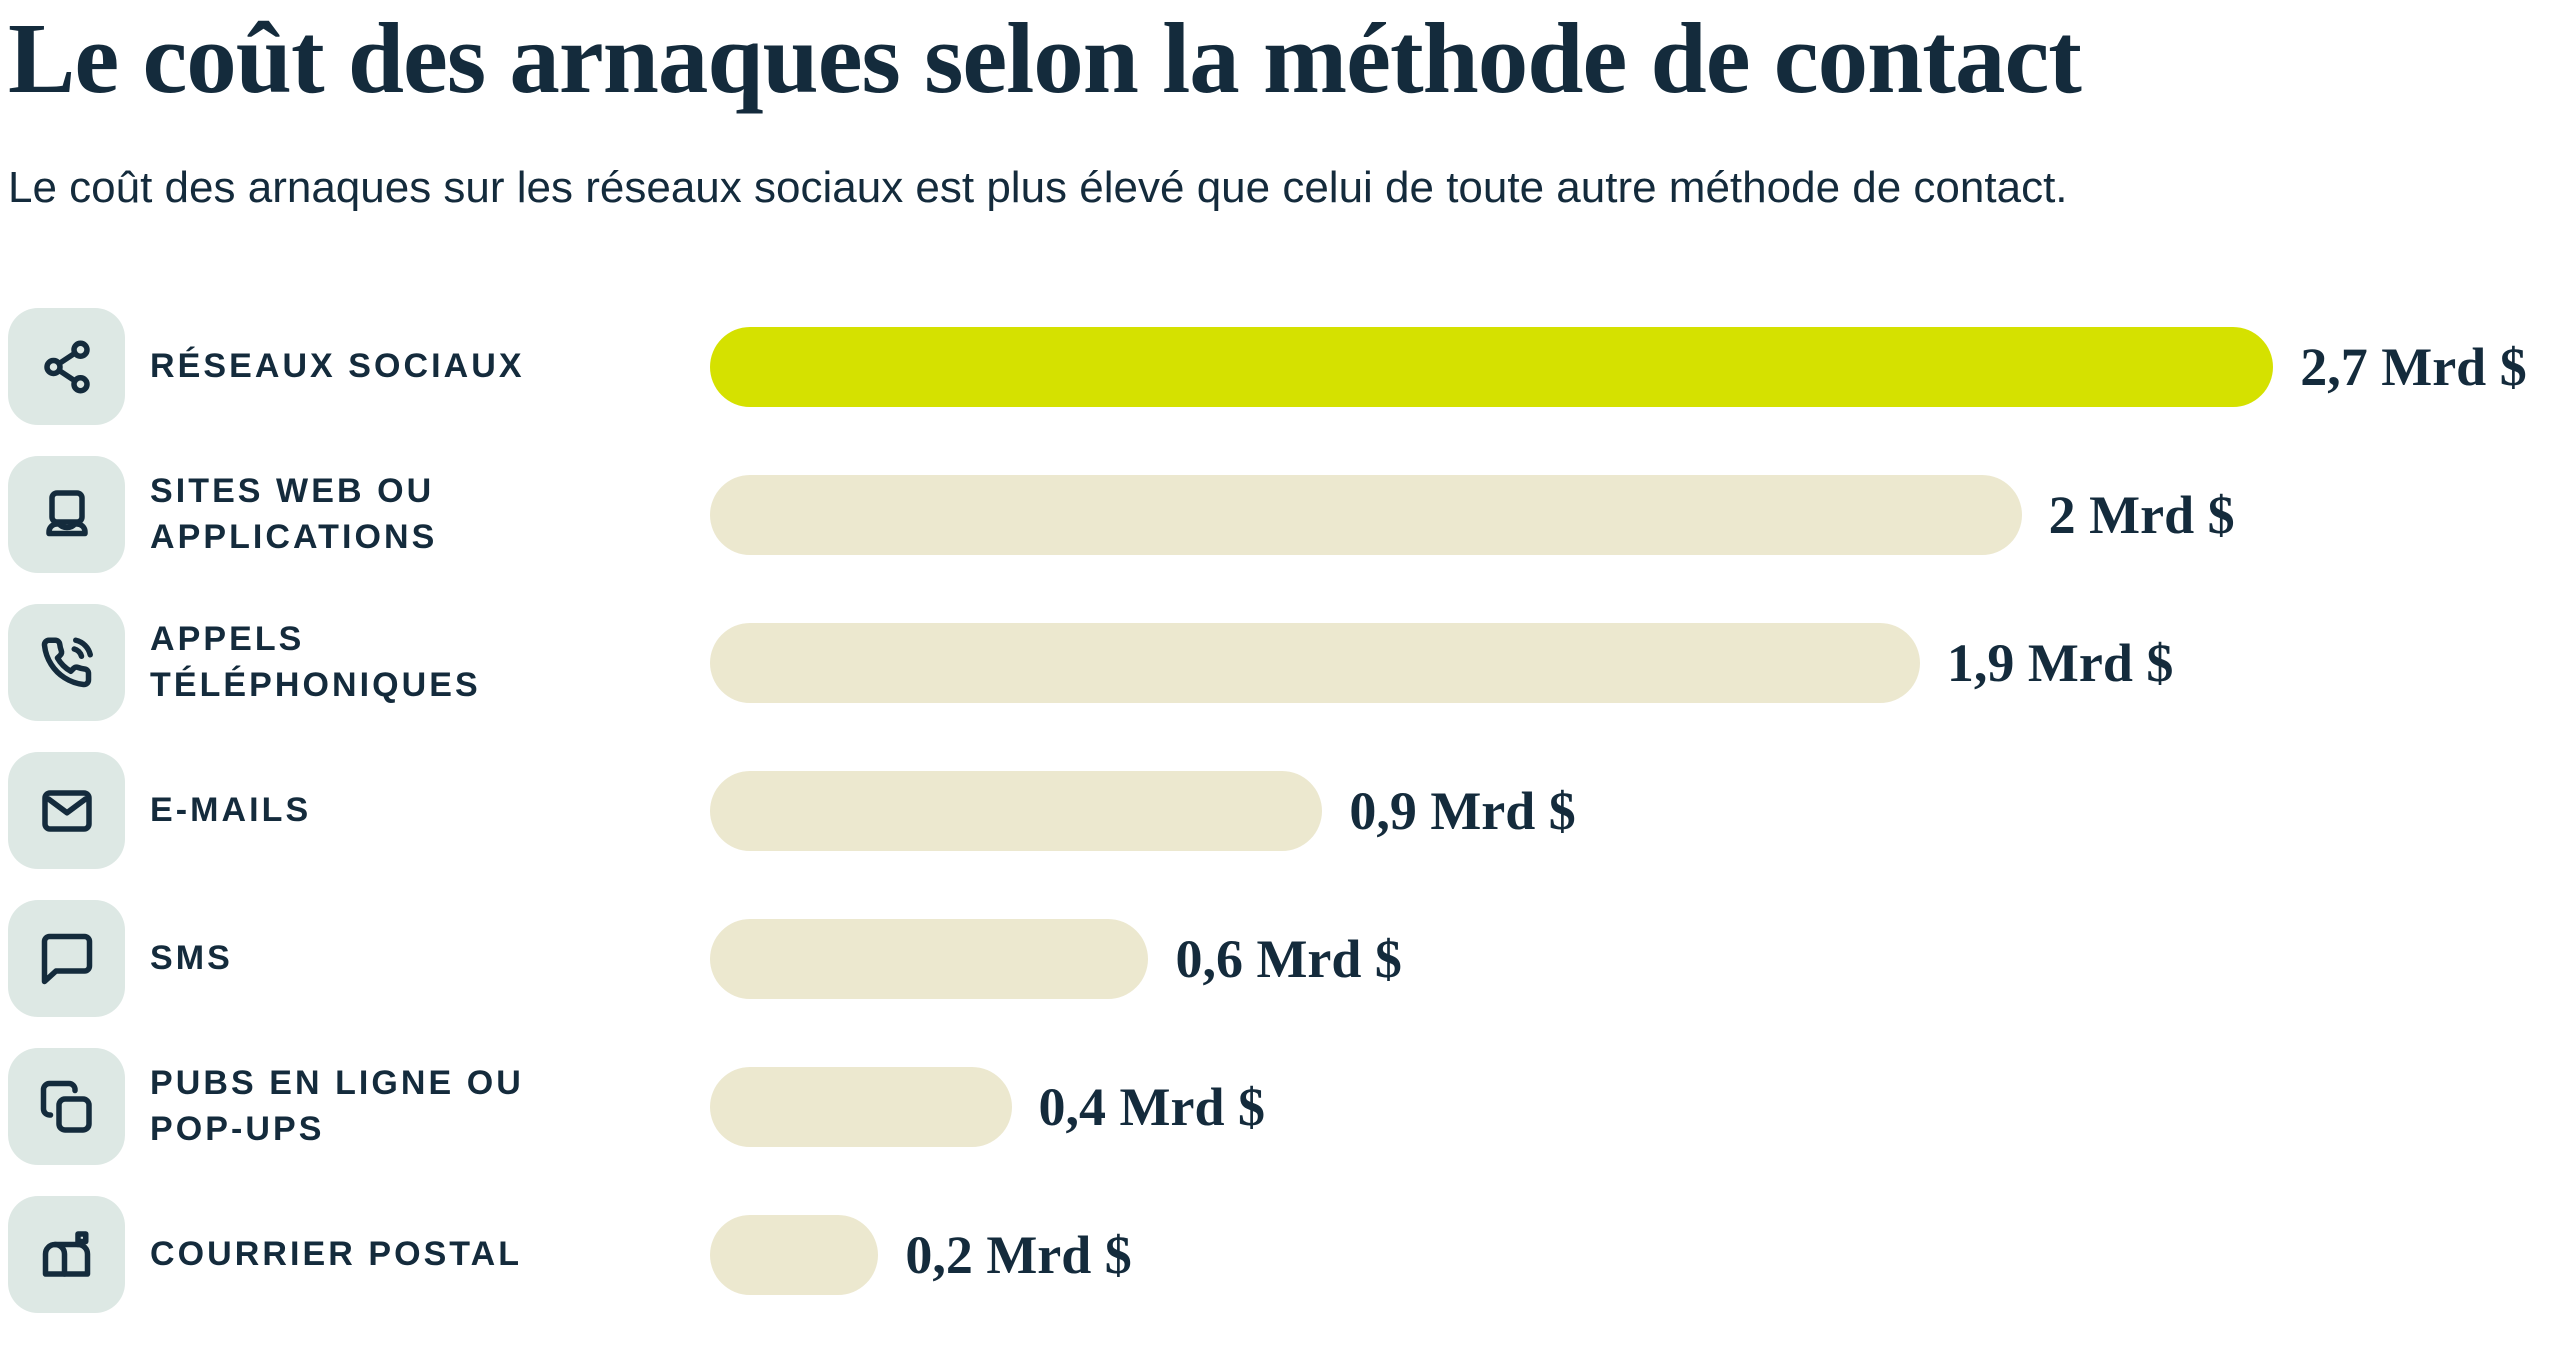 The image size is (2560, 1363). I want to click on category-label: APPELS TÉLÉPHONIQUES, so click(315, 661).